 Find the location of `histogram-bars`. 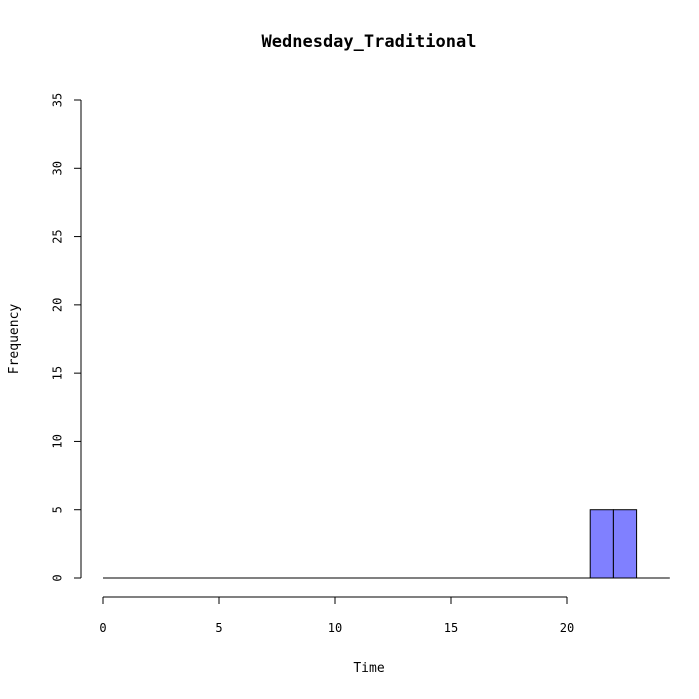

histogram-bars is located at coordinates (386, 544).